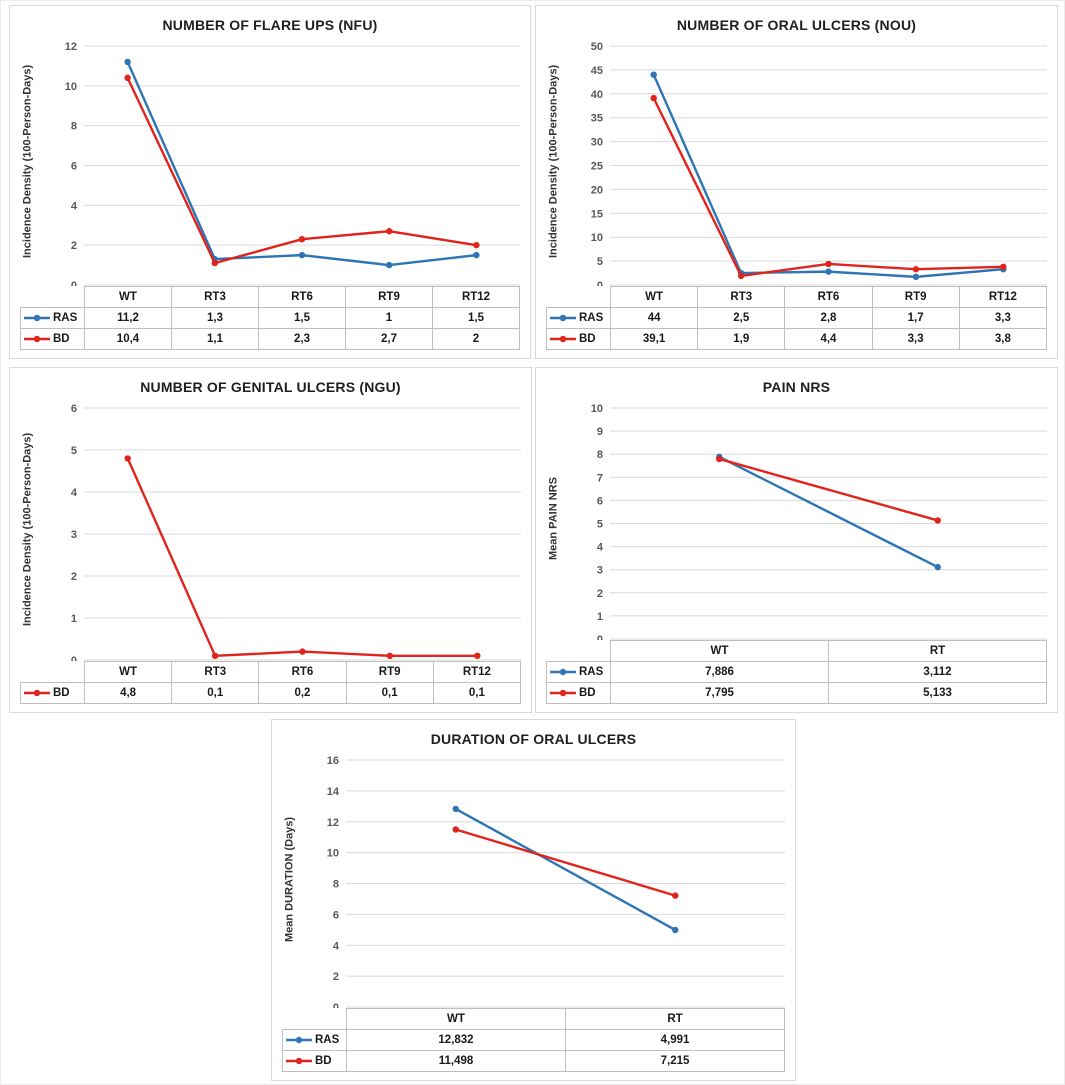 This screenshot has height=1085, width=1065. I want to click on data-table: WT RT3 RT6 RT9 RT12 BD 4,8 0,1 0,2 0,1 0,1, so click(271, 682).